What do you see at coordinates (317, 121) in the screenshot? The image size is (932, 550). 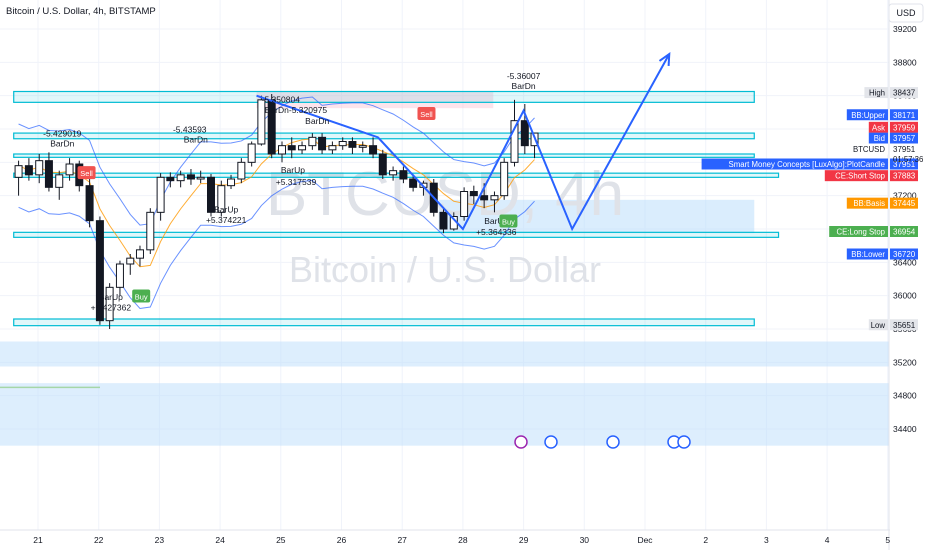 I see `annotation-4: BarDn` at bounding box center [317, 121].